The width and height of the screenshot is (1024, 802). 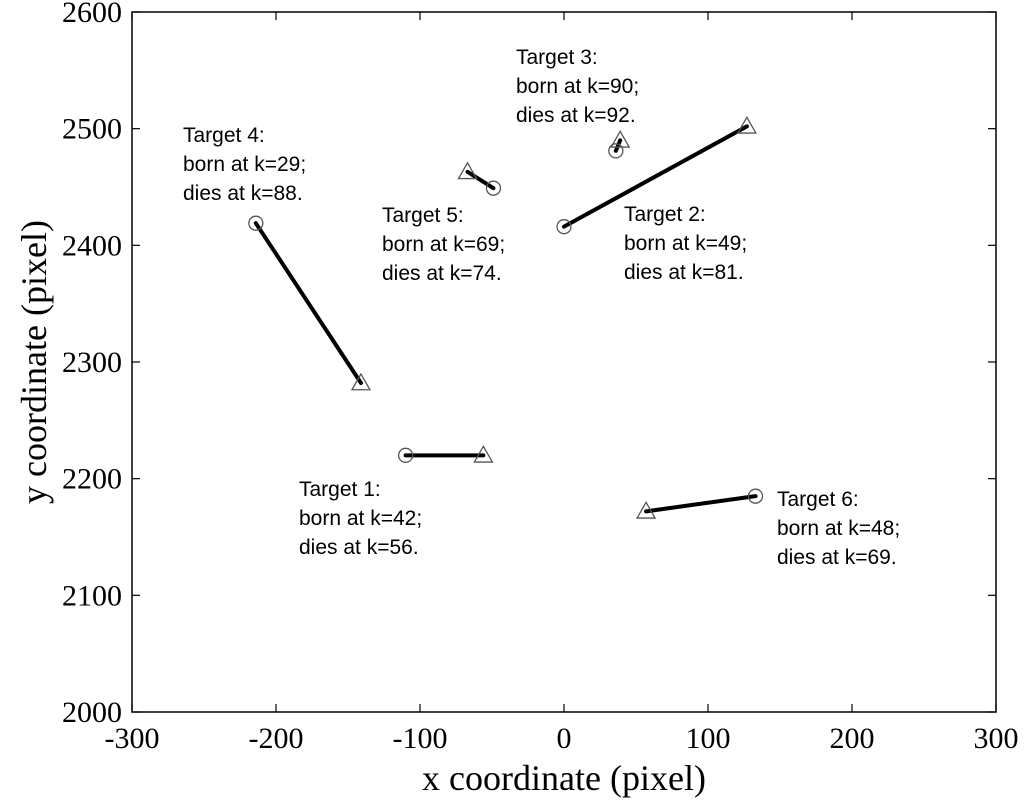 What do you see at coordinates (646, 510) in the screenshot?
I see `target-6-end-marker` at bounding box center [646, 510].